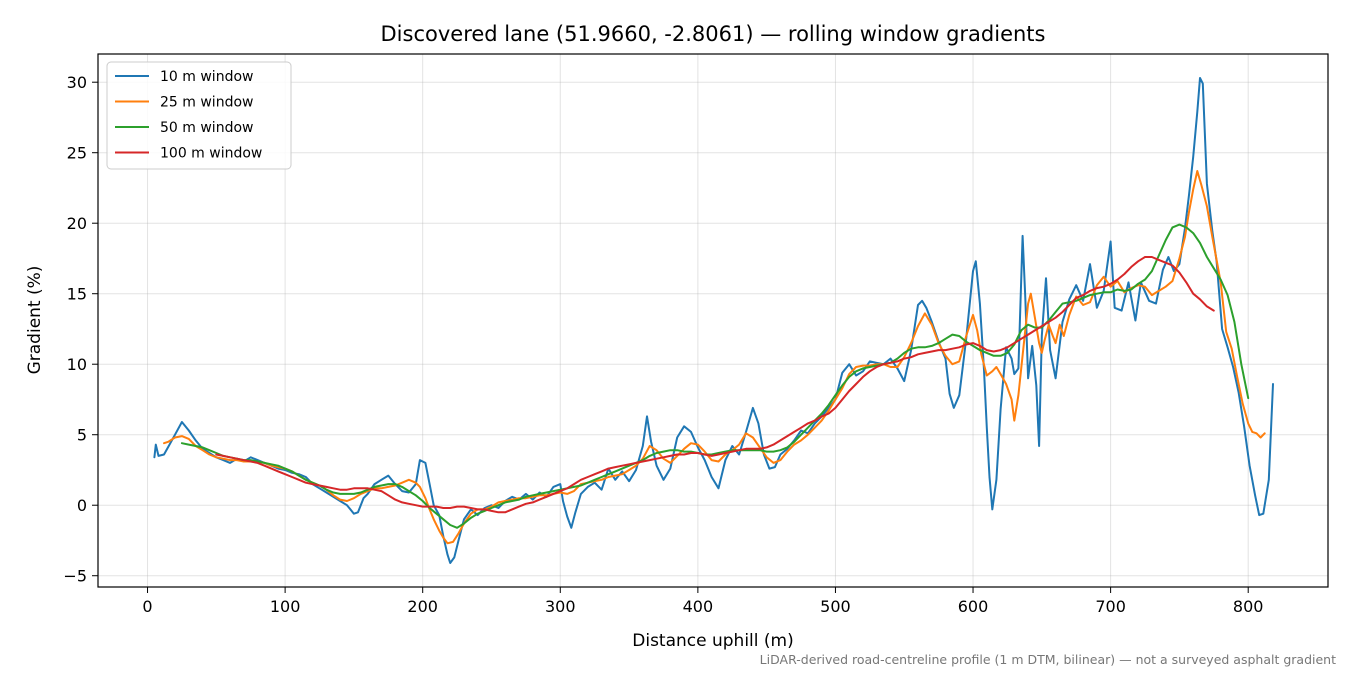 This screenshot has height=675, width=1350. Describe the element at coordinates (560, 606) in the screenshot. I see `x-tick-label: 300` at that location.